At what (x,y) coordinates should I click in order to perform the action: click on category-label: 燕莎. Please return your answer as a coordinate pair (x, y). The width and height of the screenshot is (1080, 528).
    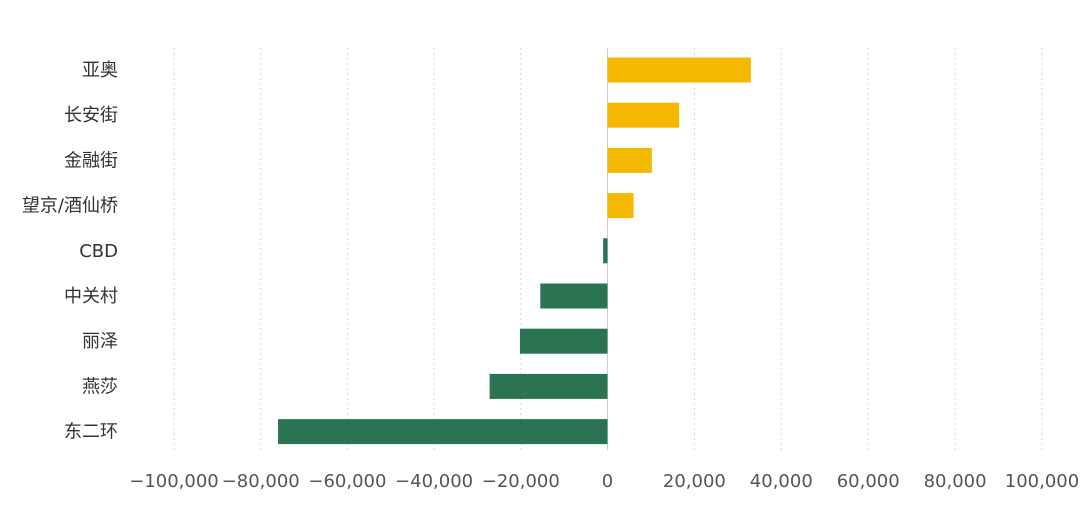
    Looking at the image, I should click on (100, 386).